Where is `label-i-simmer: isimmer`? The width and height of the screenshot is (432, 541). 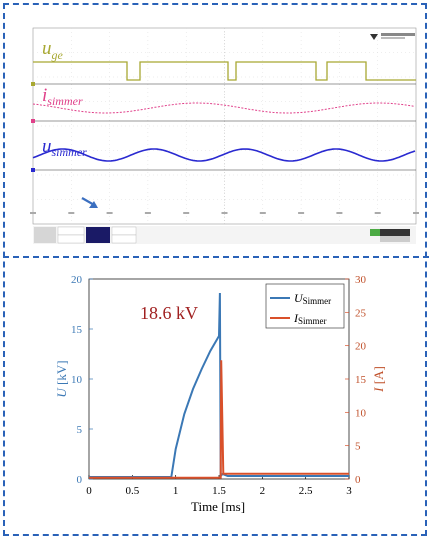
label-i-simmer: isimmer is located at coordinates (62, 96).